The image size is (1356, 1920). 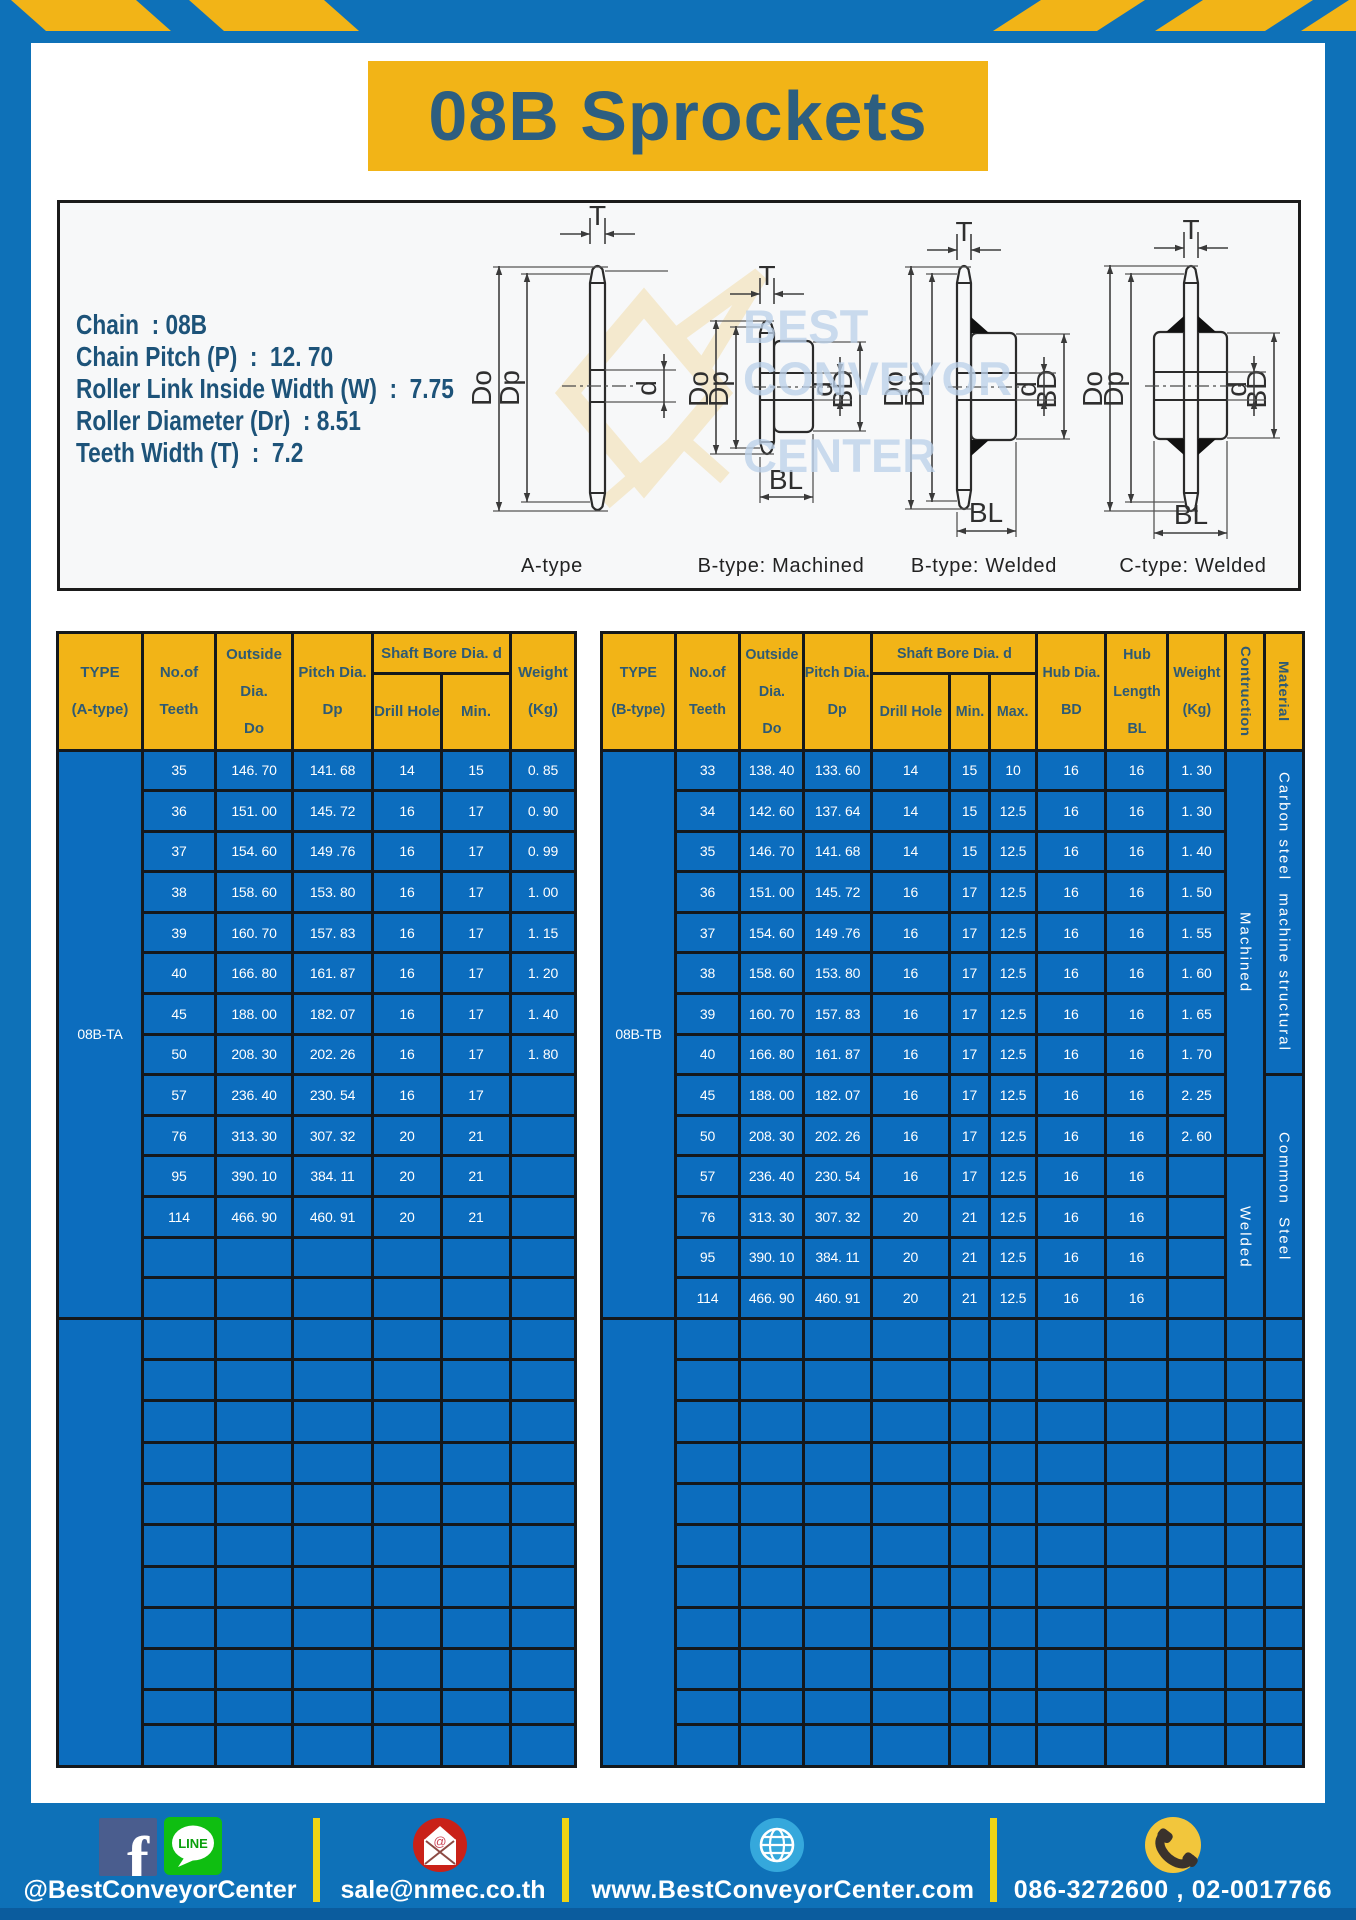 I want to click on svg-text: B-type: Machined, so click(x=781, y=566).